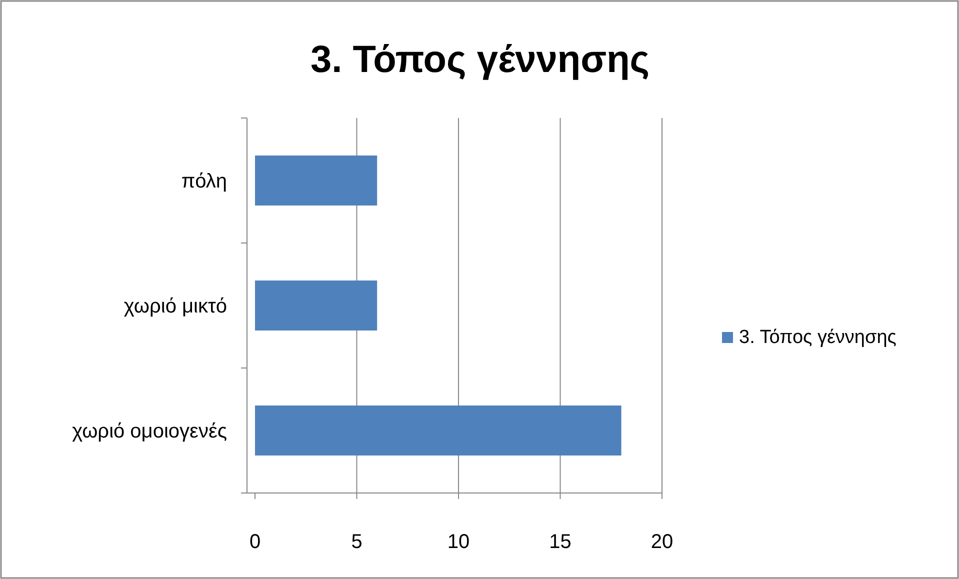 The width and height of the screenshot is (959, 579). What do you see at coordinates (204, 181) in the screenshot?
I see `y-tick-label: πόλη` at bounding box center [204, 181].